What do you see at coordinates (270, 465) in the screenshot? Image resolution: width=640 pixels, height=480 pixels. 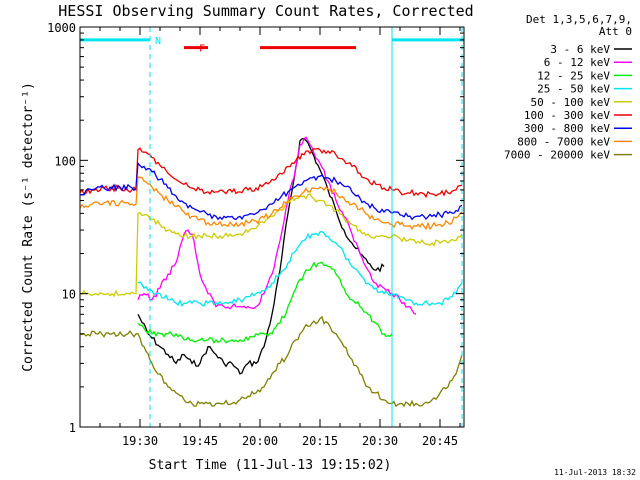 I see `x-axis-label: Start Time (11-Jul-13 19:15:02)` at bounding box center [270, 465].